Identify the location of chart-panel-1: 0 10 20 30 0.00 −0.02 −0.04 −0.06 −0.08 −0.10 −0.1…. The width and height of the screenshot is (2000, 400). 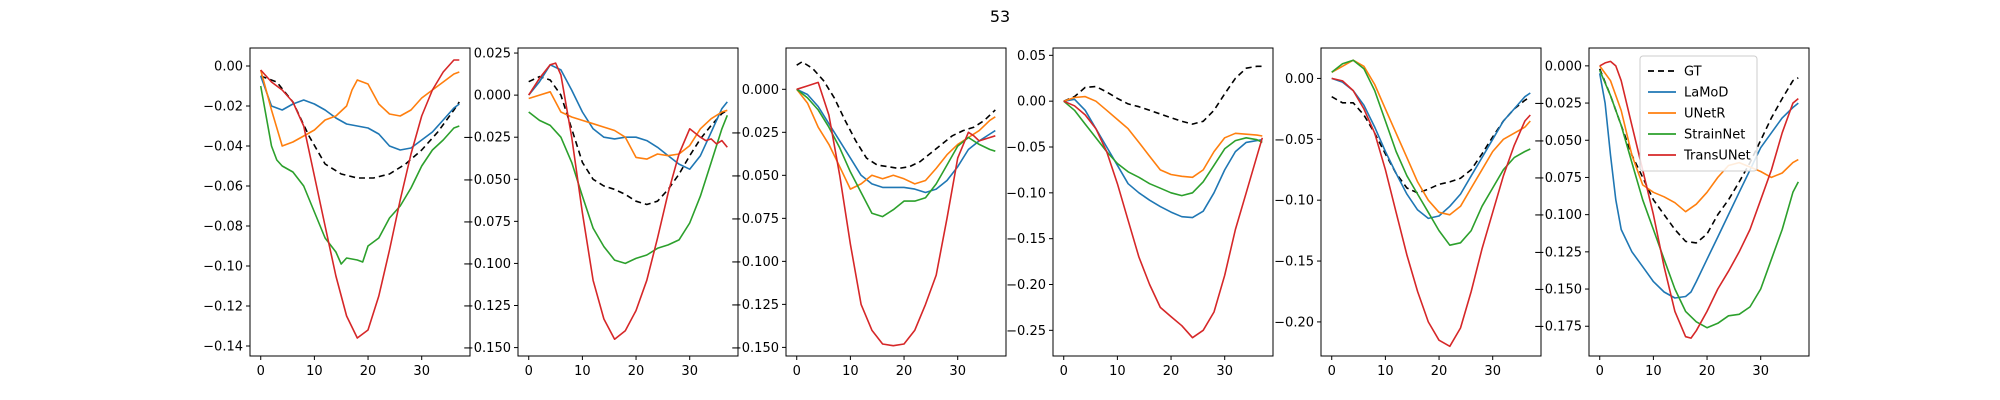
(337, 213).